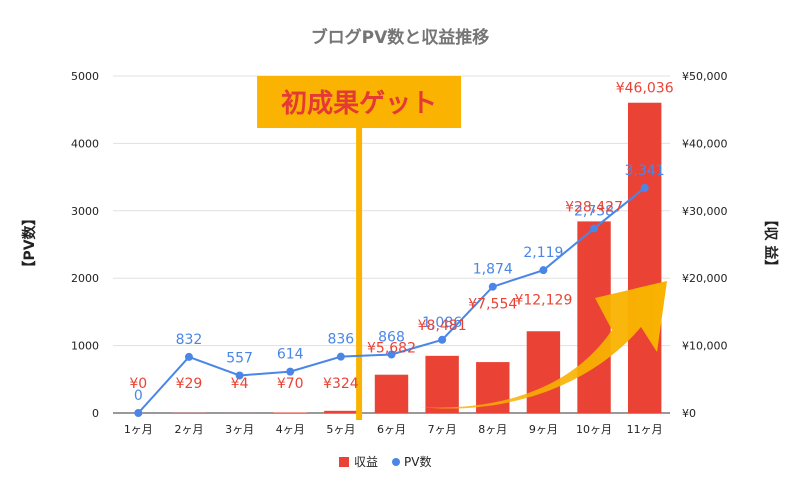 Image resolution: width=800 pixels, height=497 pixels. I want to click on x-tick-label: 1ヶ月, so click(138, 429).